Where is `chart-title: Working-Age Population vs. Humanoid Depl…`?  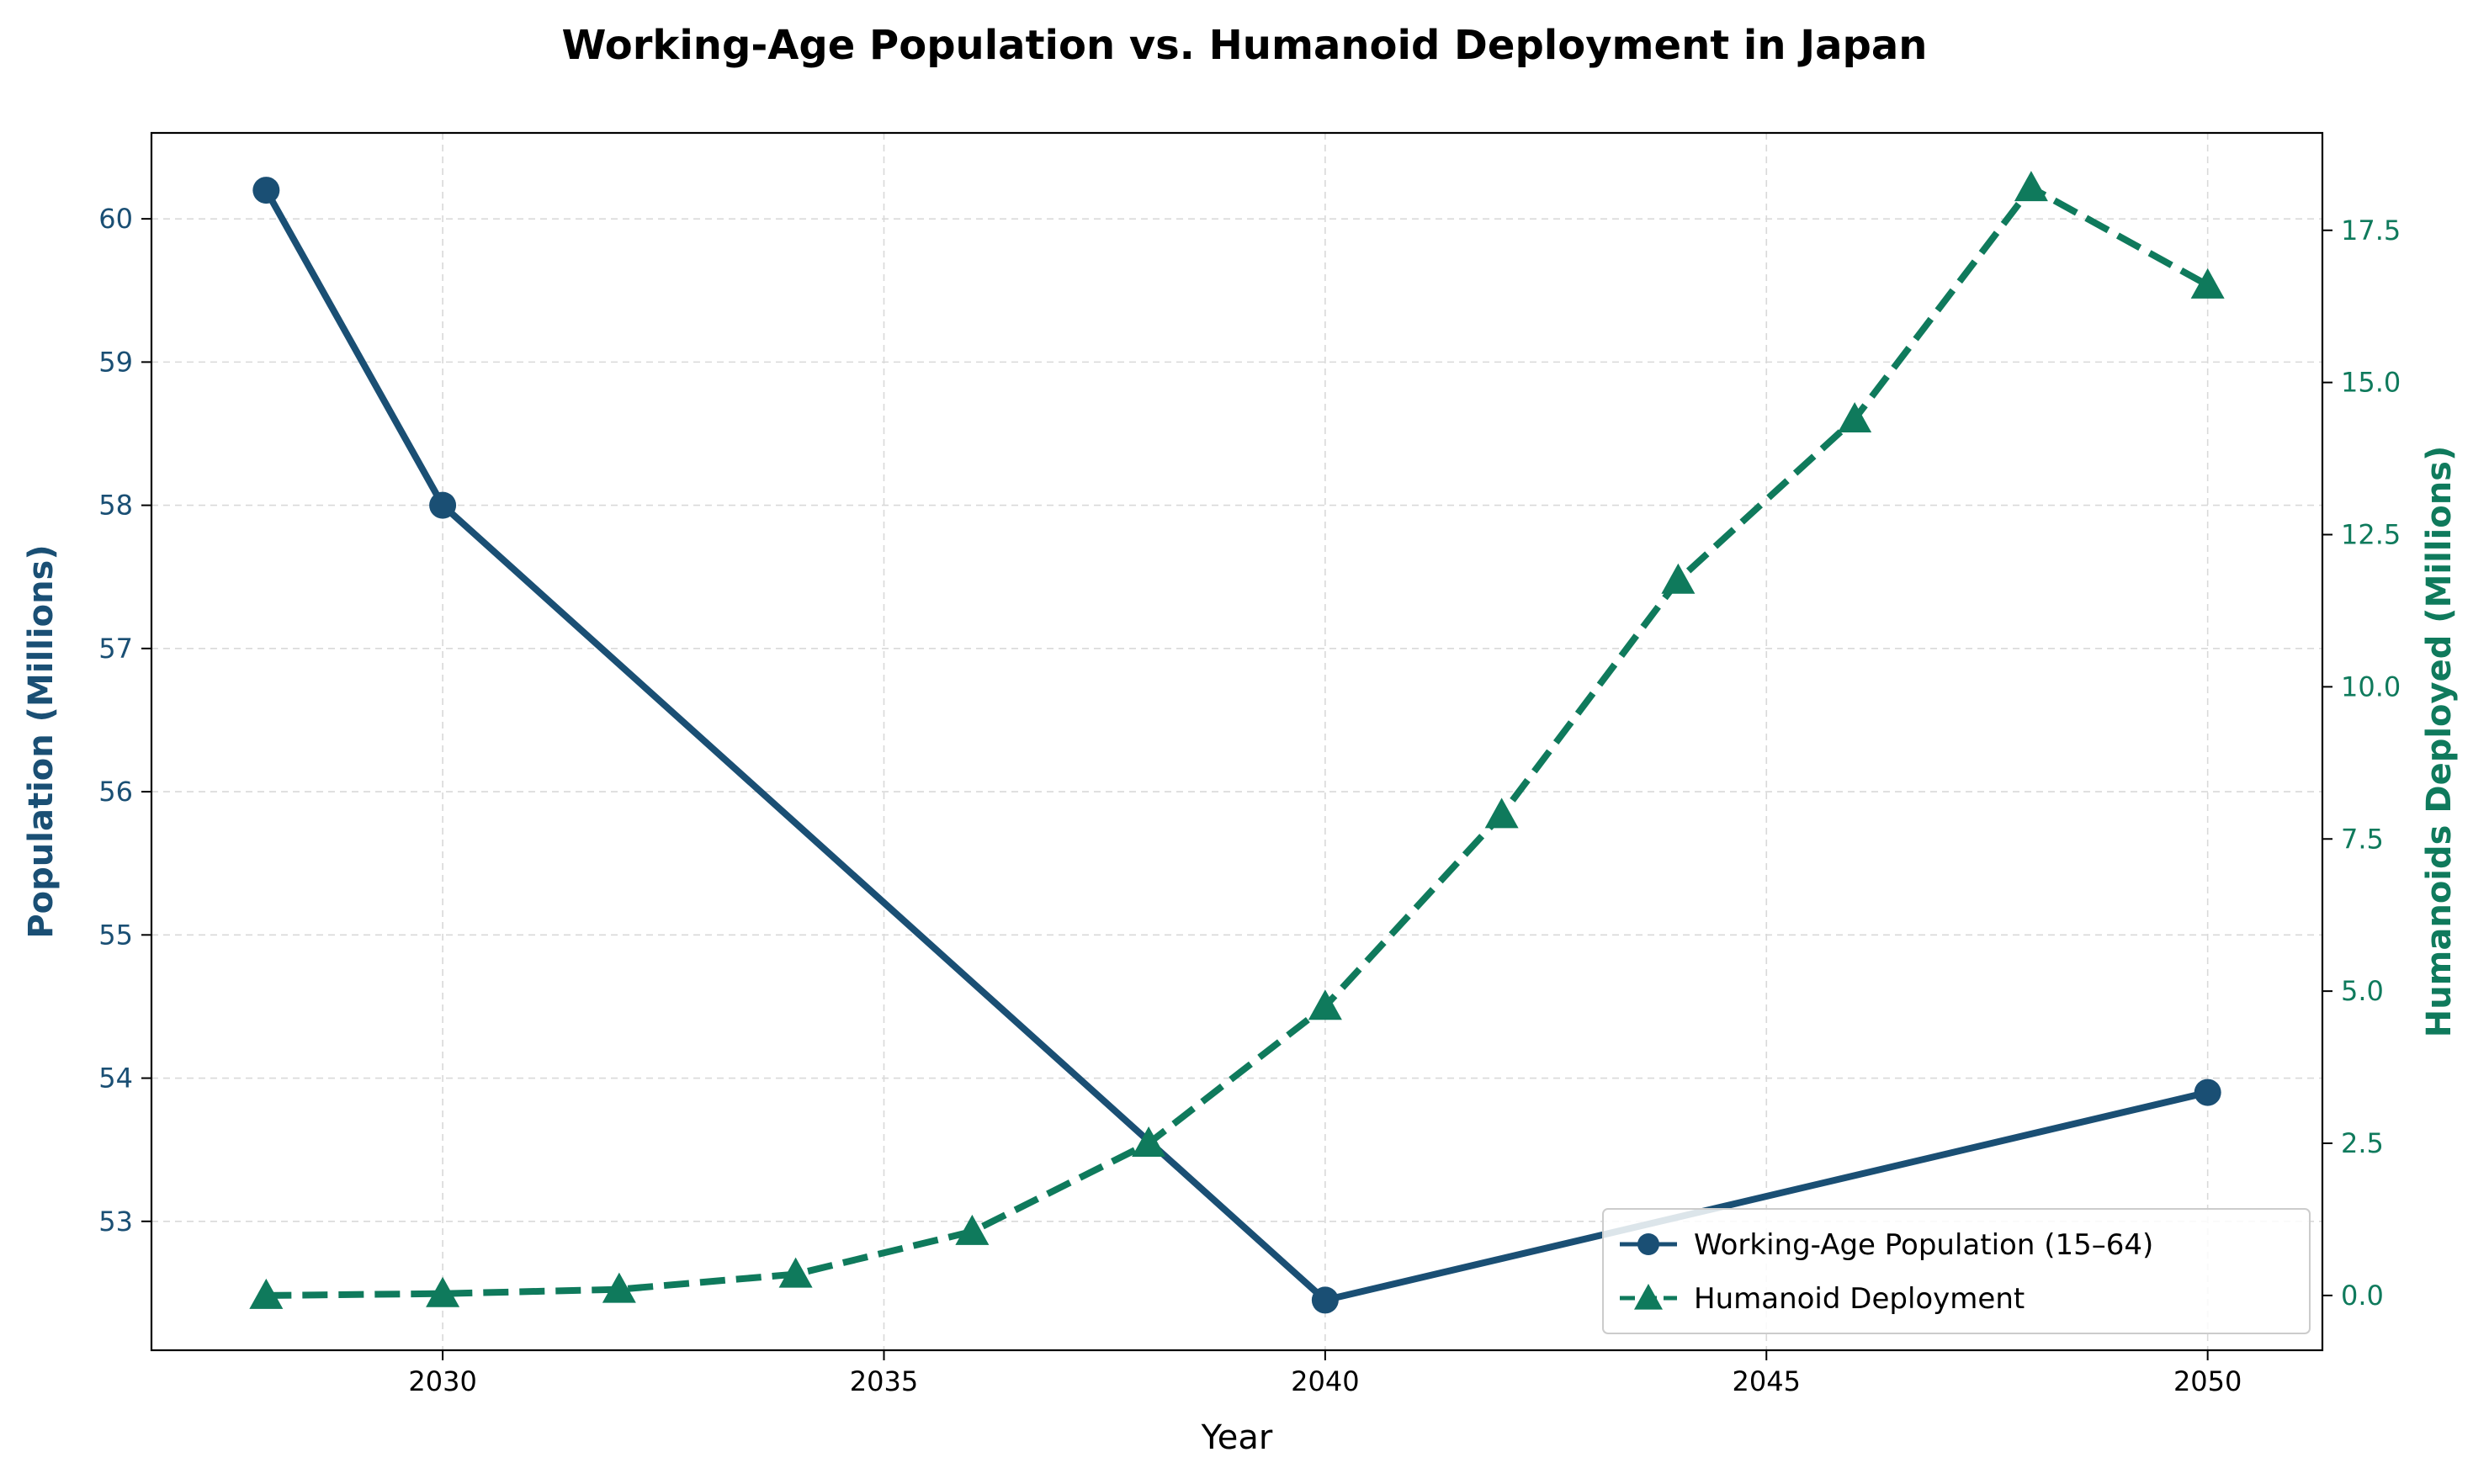
chart-title: Working-Age Population vs. Humanoid Depl… is located at coordinates (1245, 45).